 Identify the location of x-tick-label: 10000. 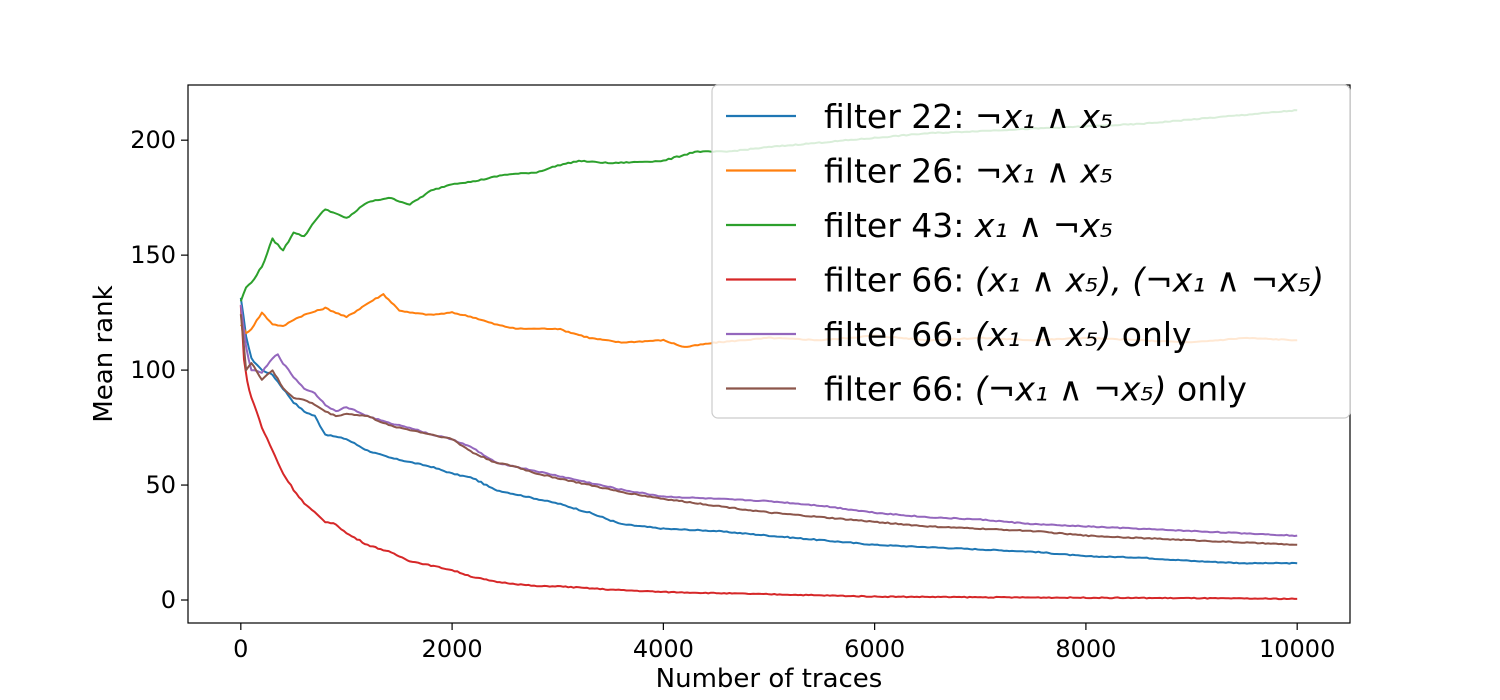
(1297, 649).